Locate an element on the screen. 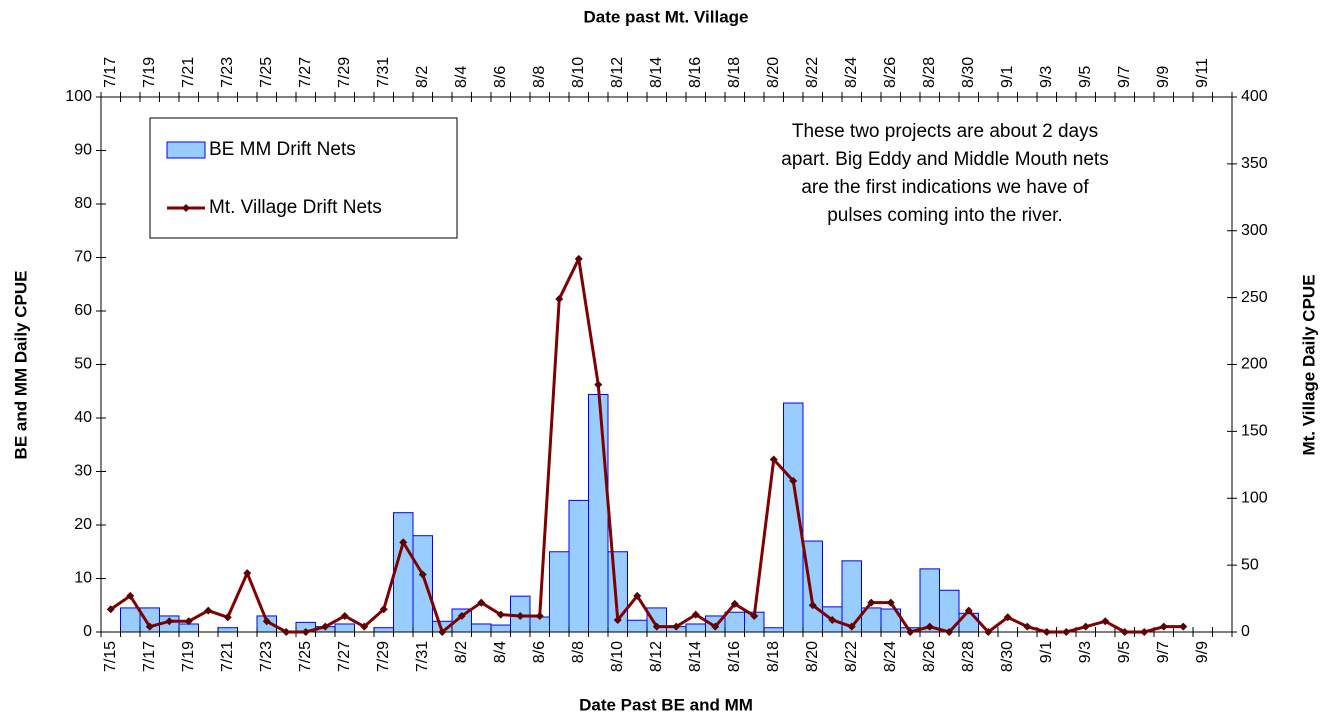  y2-title: Mt. Village Daily CPUE is located at coordinates (1308, 364).